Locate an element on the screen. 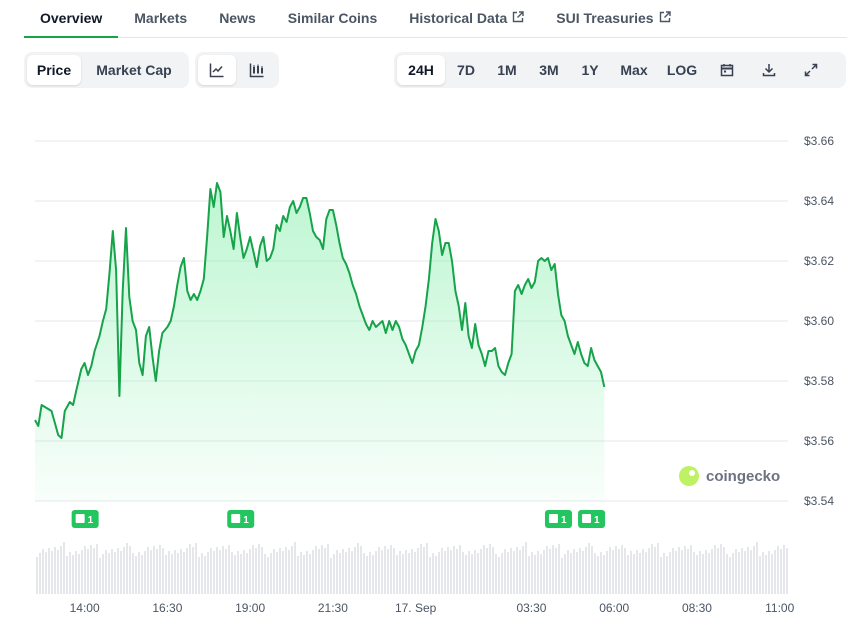 The width and height of the screenshot is (847, 634). range-max-button: Max is located at coordinates (634, 70).